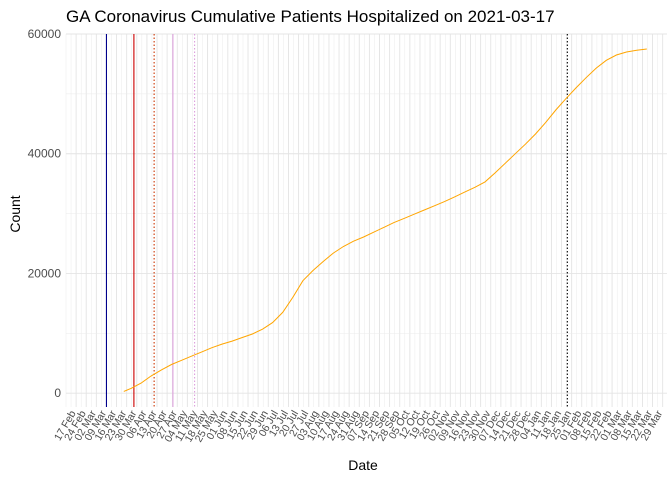 This screenshot has width=672, height=480. Describe the element at coordinates (45, 154) in the screenshot. I see `y-tick-label: 40000` at that location.